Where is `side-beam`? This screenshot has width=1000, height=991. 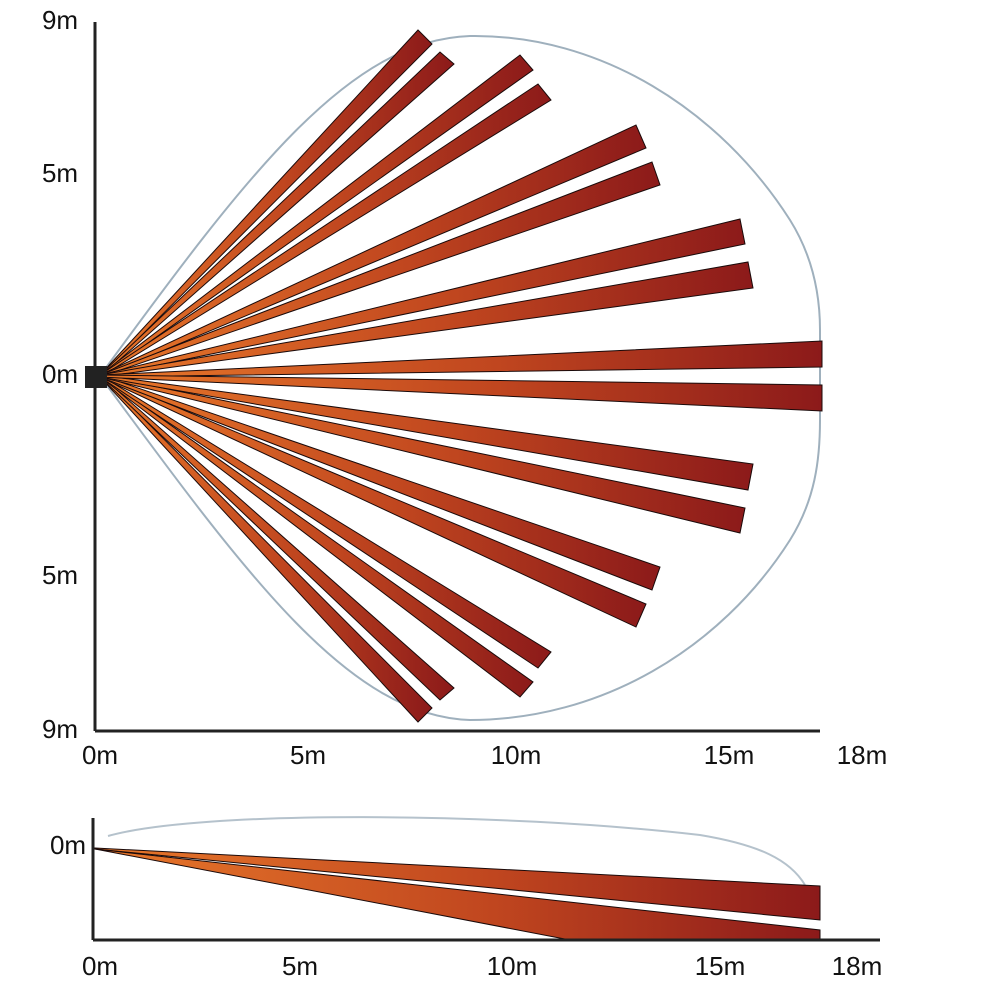 side-beam is located at coordinates (457, 884).